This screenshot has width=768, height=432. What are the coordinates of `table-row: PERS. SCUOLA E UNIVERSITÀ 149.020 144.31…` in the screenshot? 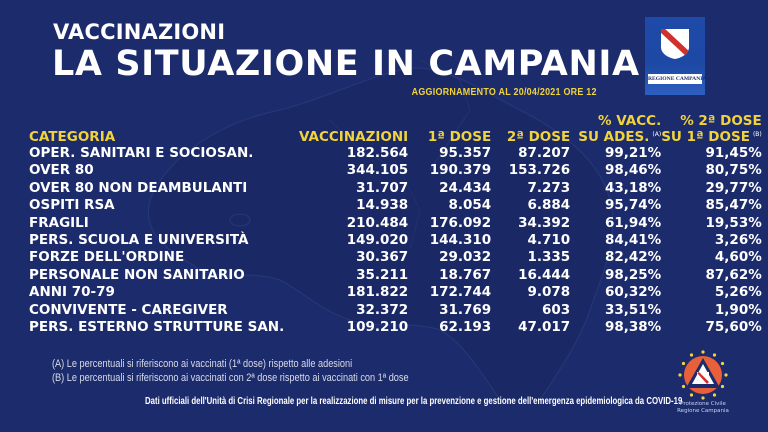 It's located at (395, 240).